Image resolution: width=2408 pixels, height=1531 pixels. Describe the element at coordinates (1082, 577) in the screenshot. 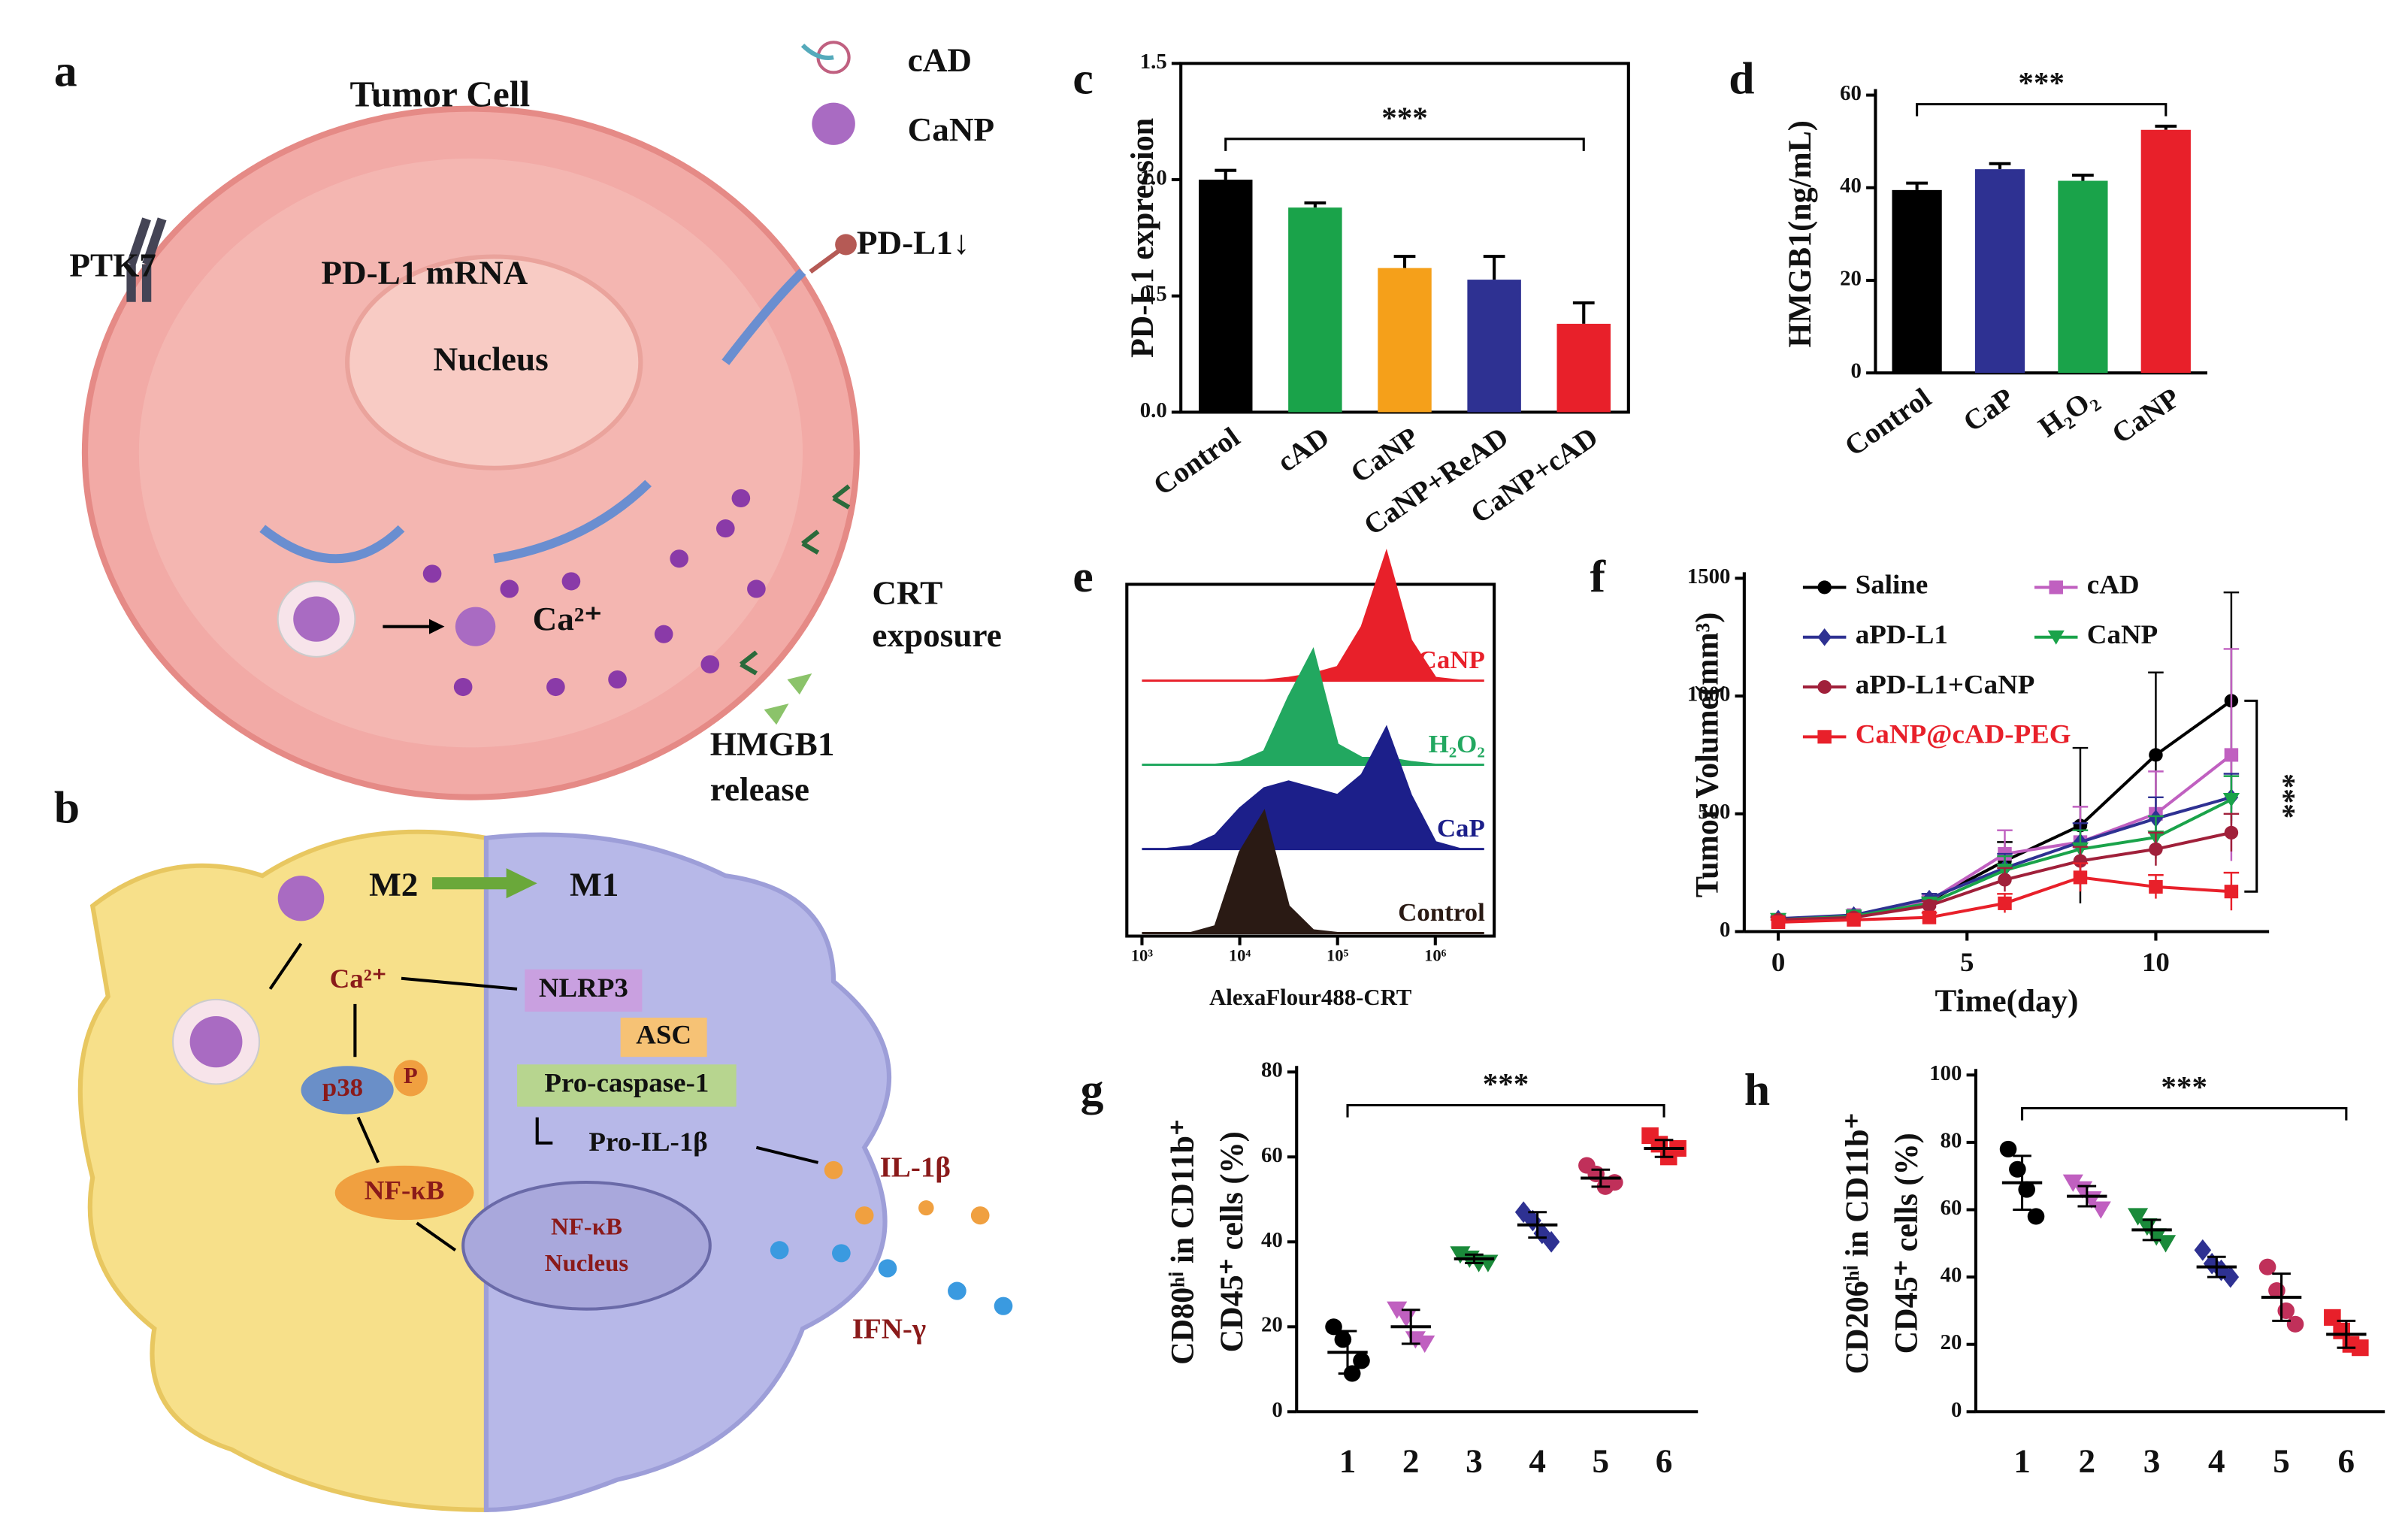

I see `panel-label: e` at that location.